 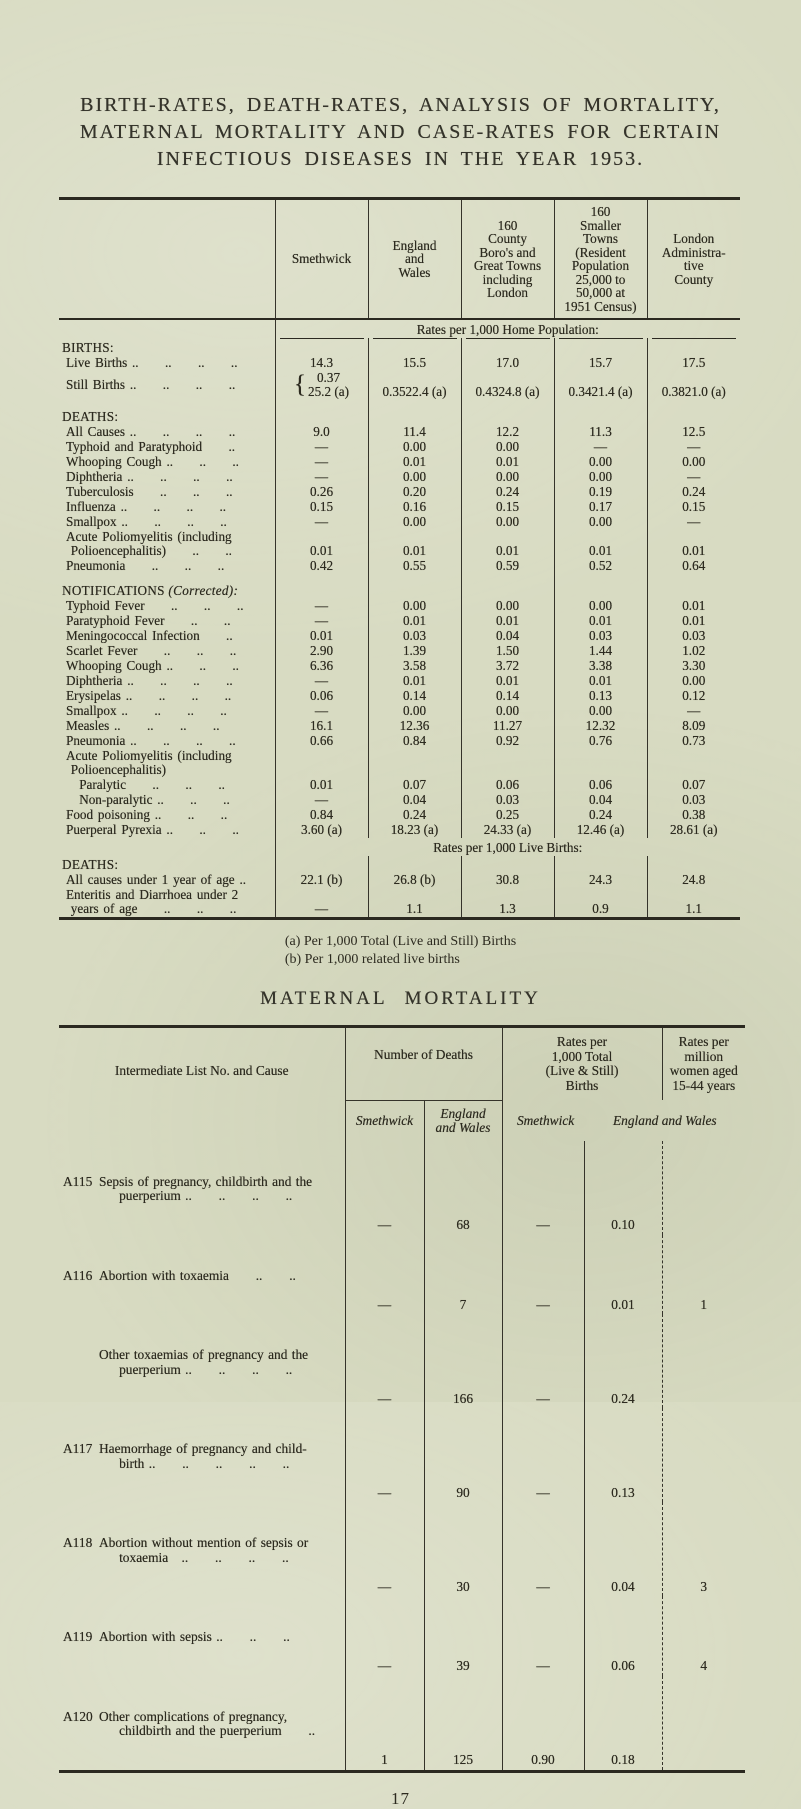 I want to click on cell: 12.32, so click(x=600, y=726).